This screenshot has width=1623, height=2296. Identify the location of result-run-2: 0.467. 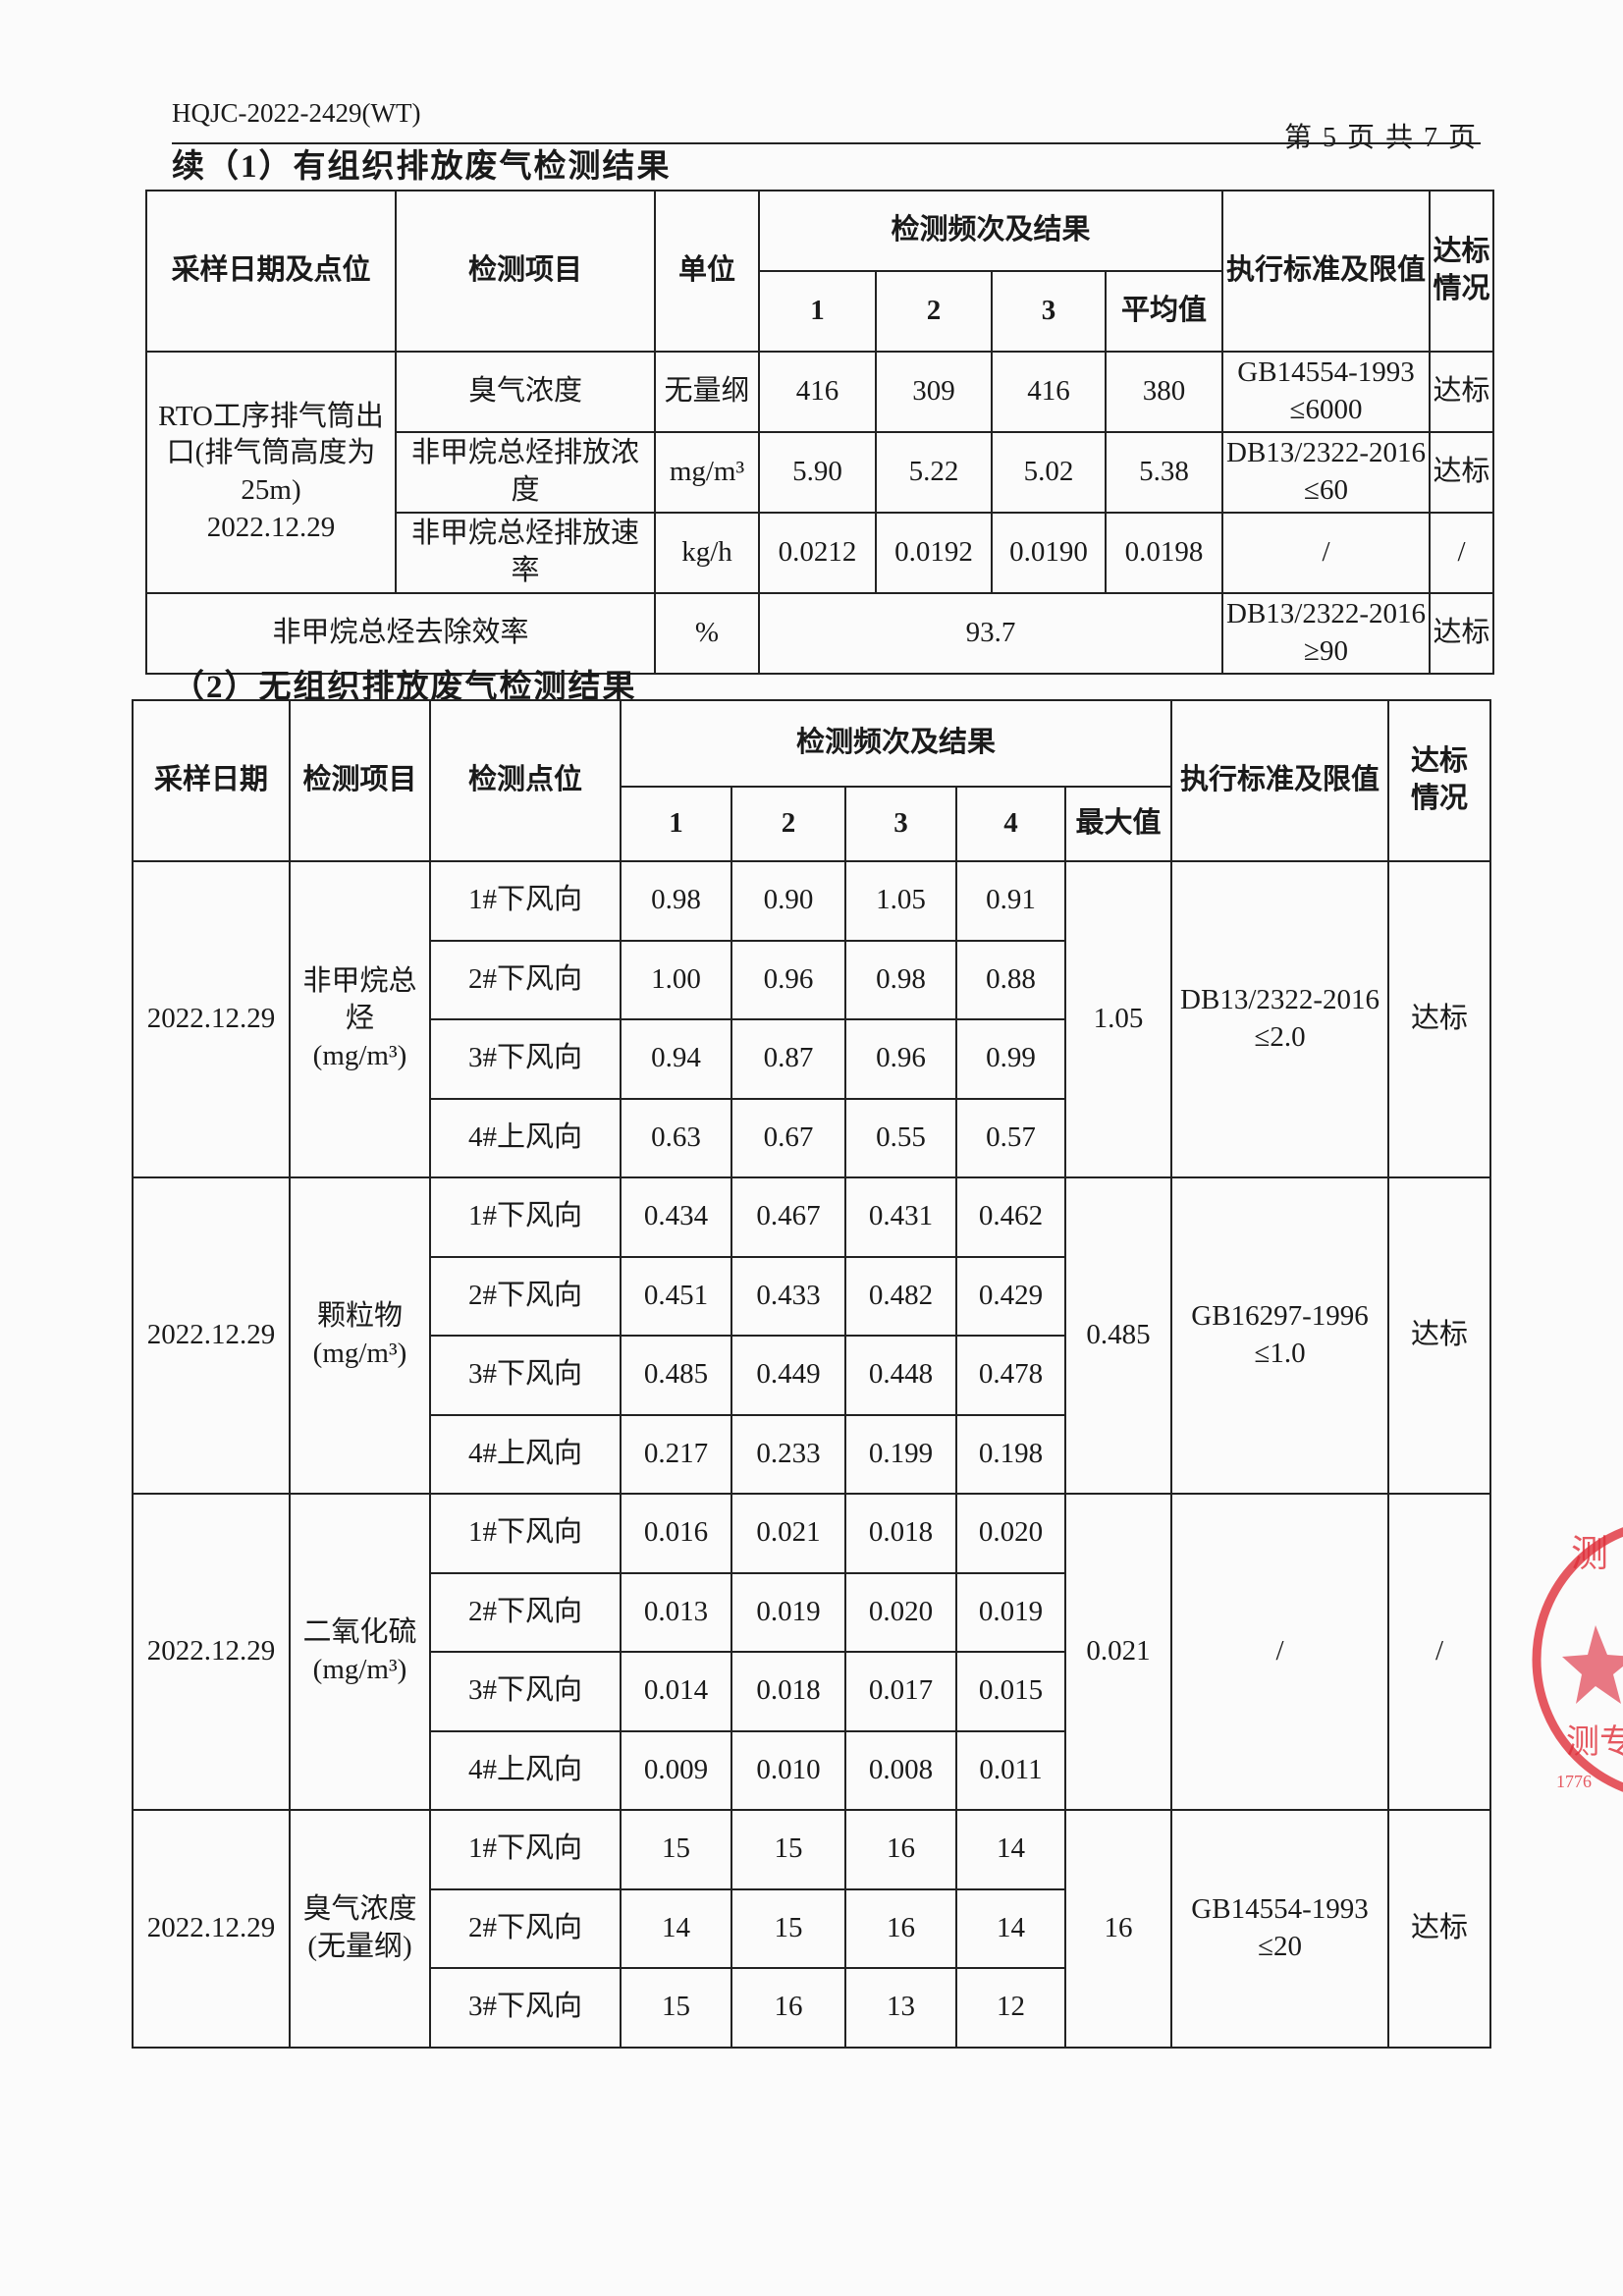
(788, 1217).